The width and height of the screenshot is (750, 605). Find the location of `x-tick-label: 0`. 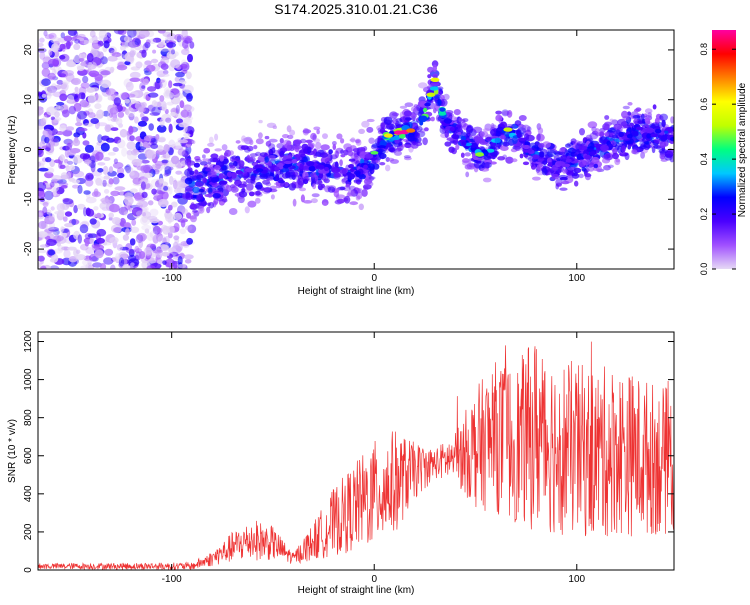

x-tick-label: 0 is located at coordinates (374, 579).